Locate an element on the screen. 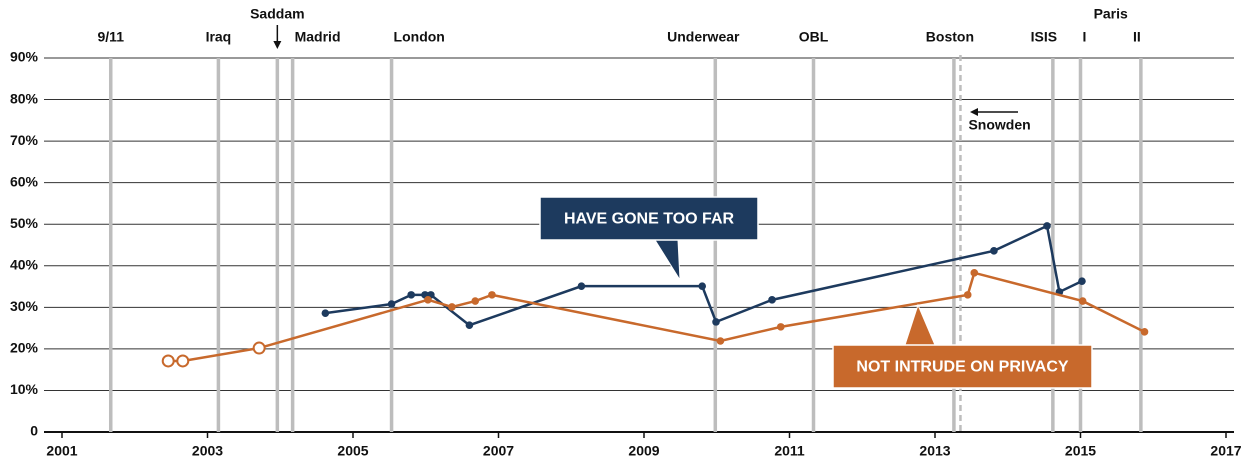  event-label: Underwear is located at coordinates (703, 37).